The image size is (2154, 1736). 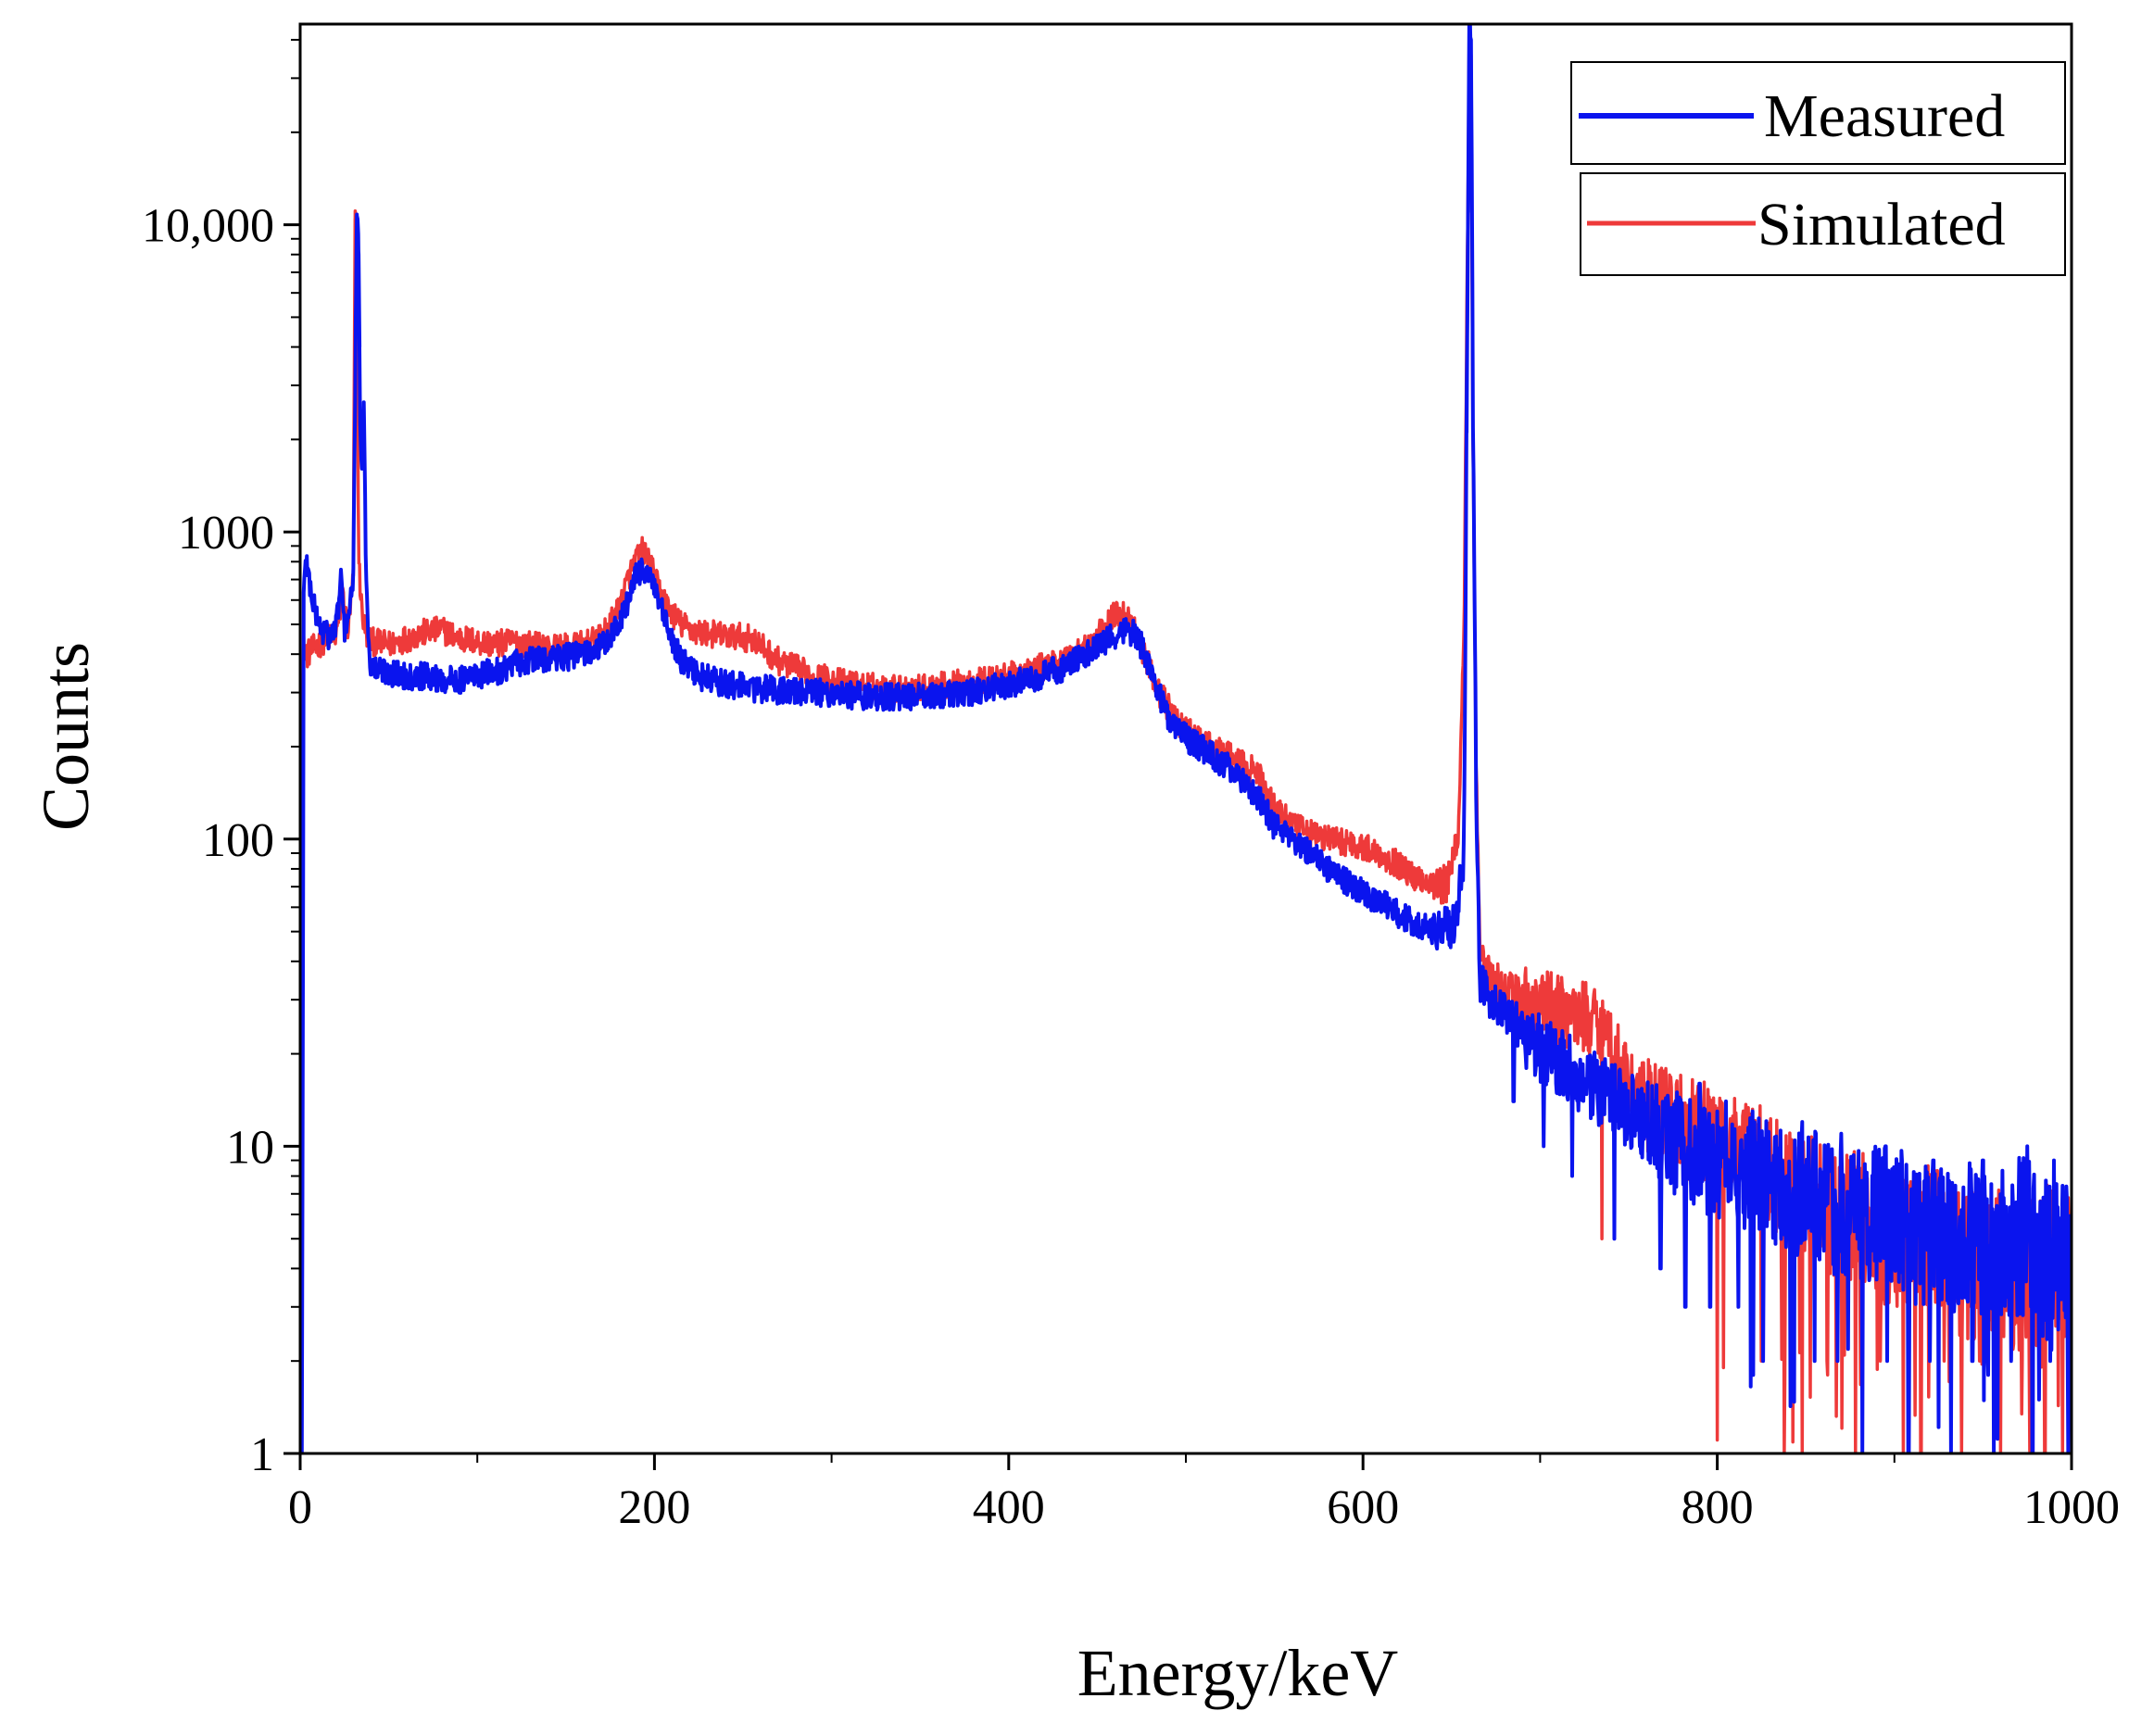 I want to click on x-tick-label: 600, so click(x=1363, y=1507).